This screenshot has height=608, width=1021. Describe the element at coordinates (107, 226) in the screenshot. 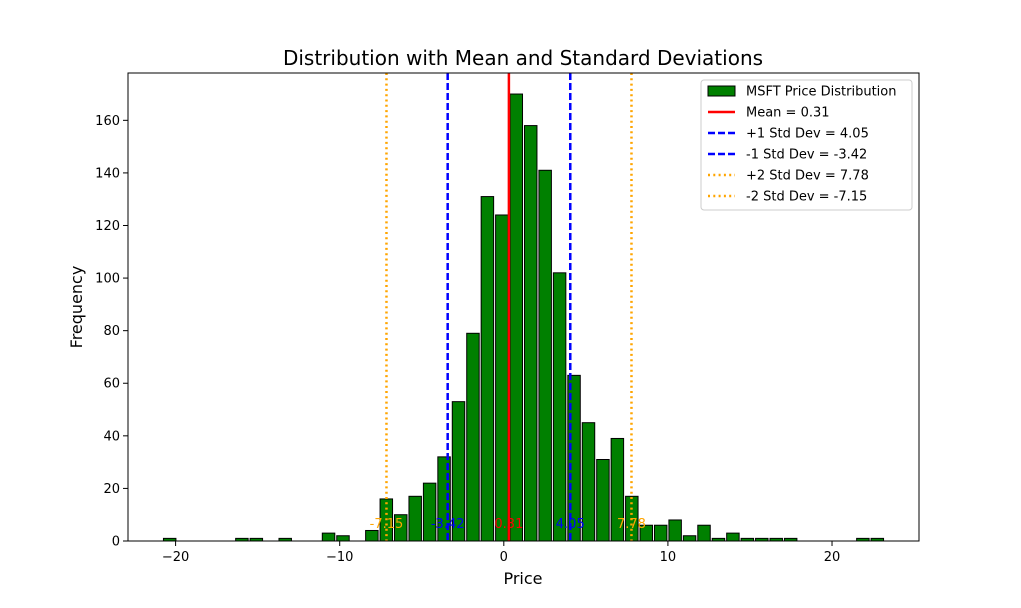

I see `y-tick-label: 120` at that location.